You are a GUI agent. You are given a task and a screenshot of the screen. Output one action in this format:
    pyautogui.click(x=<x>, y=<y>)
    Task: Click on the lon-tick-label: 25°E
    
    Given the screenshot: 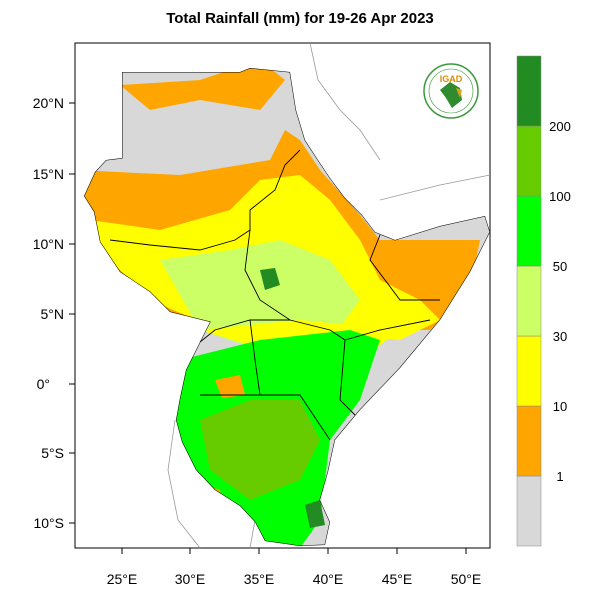 What is the action you would take?
    pyautogui.click(x=122, y=579)
    